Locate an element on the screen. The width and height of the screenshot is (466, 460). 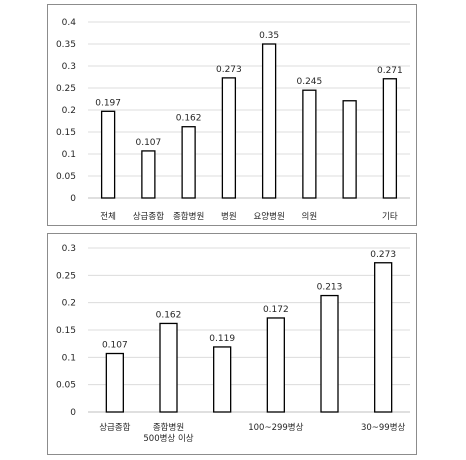
category-label: 요양병원 is located at coordinates (268, 216).